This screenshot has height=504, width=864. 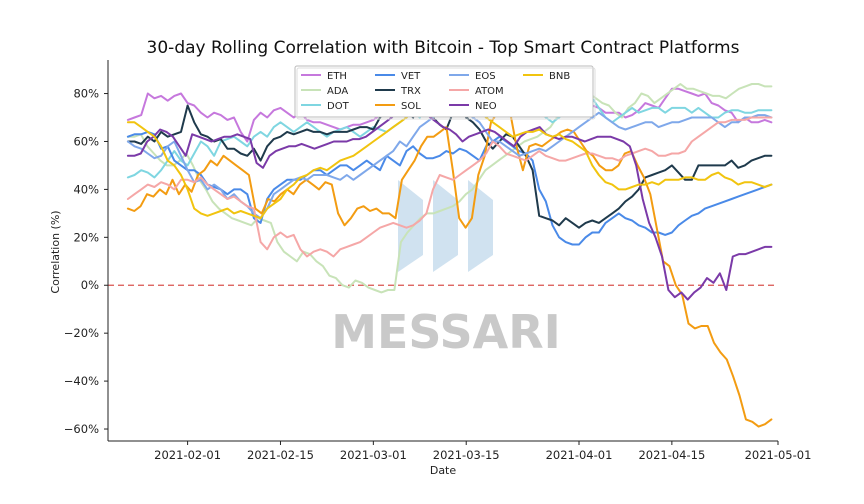 What do you see at coordinates (280, 455) in the screenshot?
I see `x-tick-label: 2021-02-15` at bounding box center [280, 455].